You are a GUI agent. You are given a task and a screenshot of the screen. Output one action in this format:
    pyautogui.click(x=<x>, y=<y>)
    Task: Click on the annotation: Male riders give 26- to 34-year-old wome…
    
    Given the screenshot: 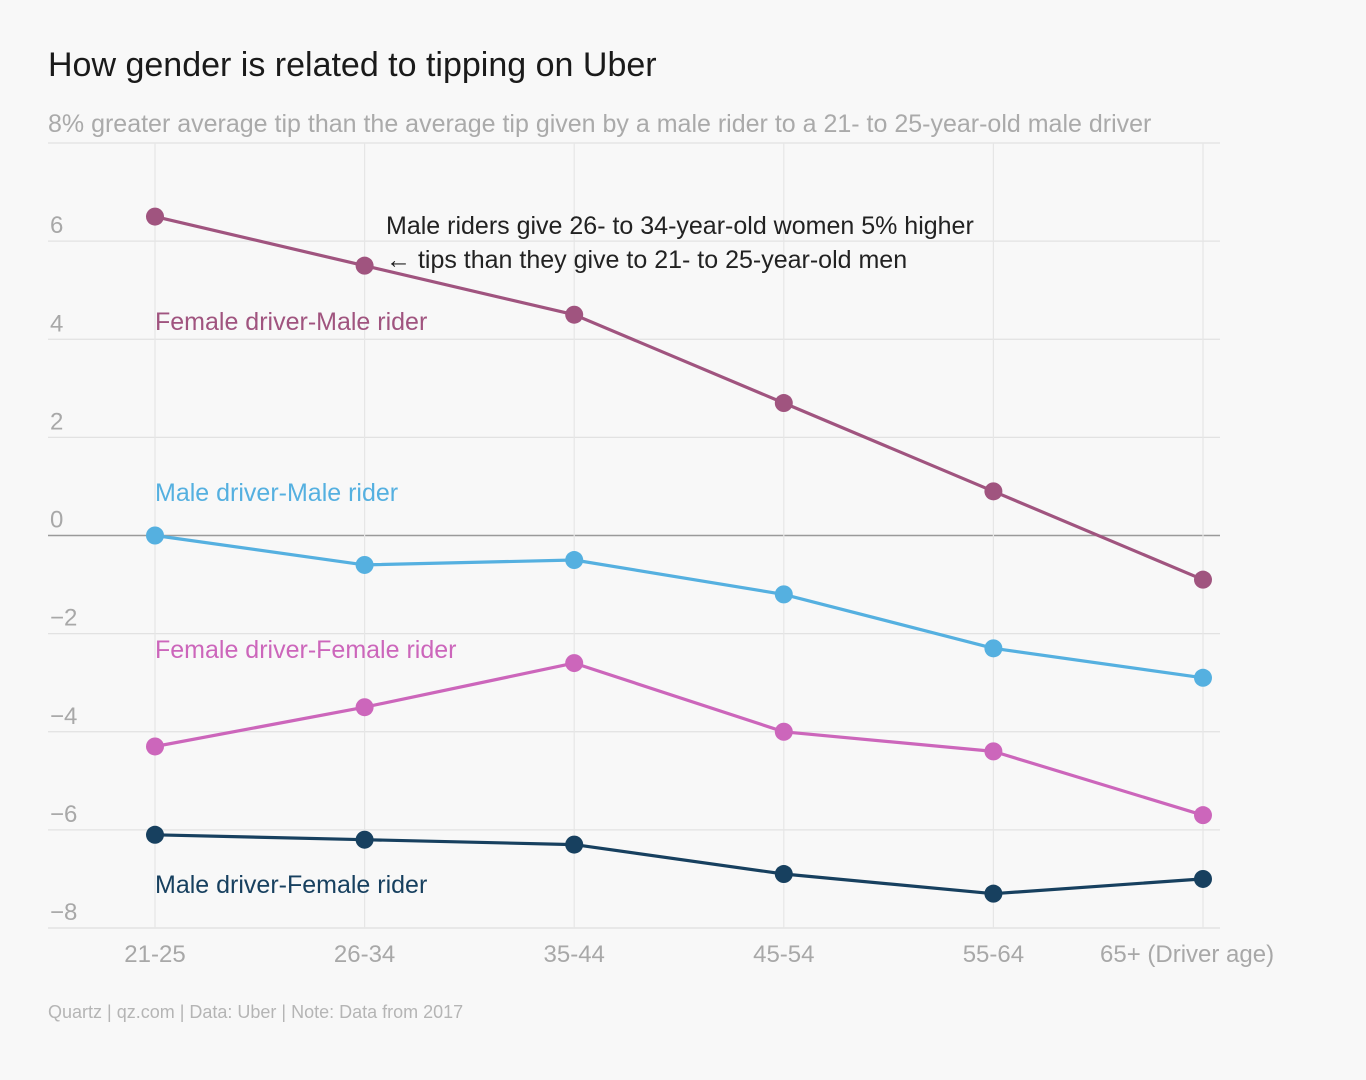 What is the action you would take?
    pyautogui.click(x=680, y=243)
    